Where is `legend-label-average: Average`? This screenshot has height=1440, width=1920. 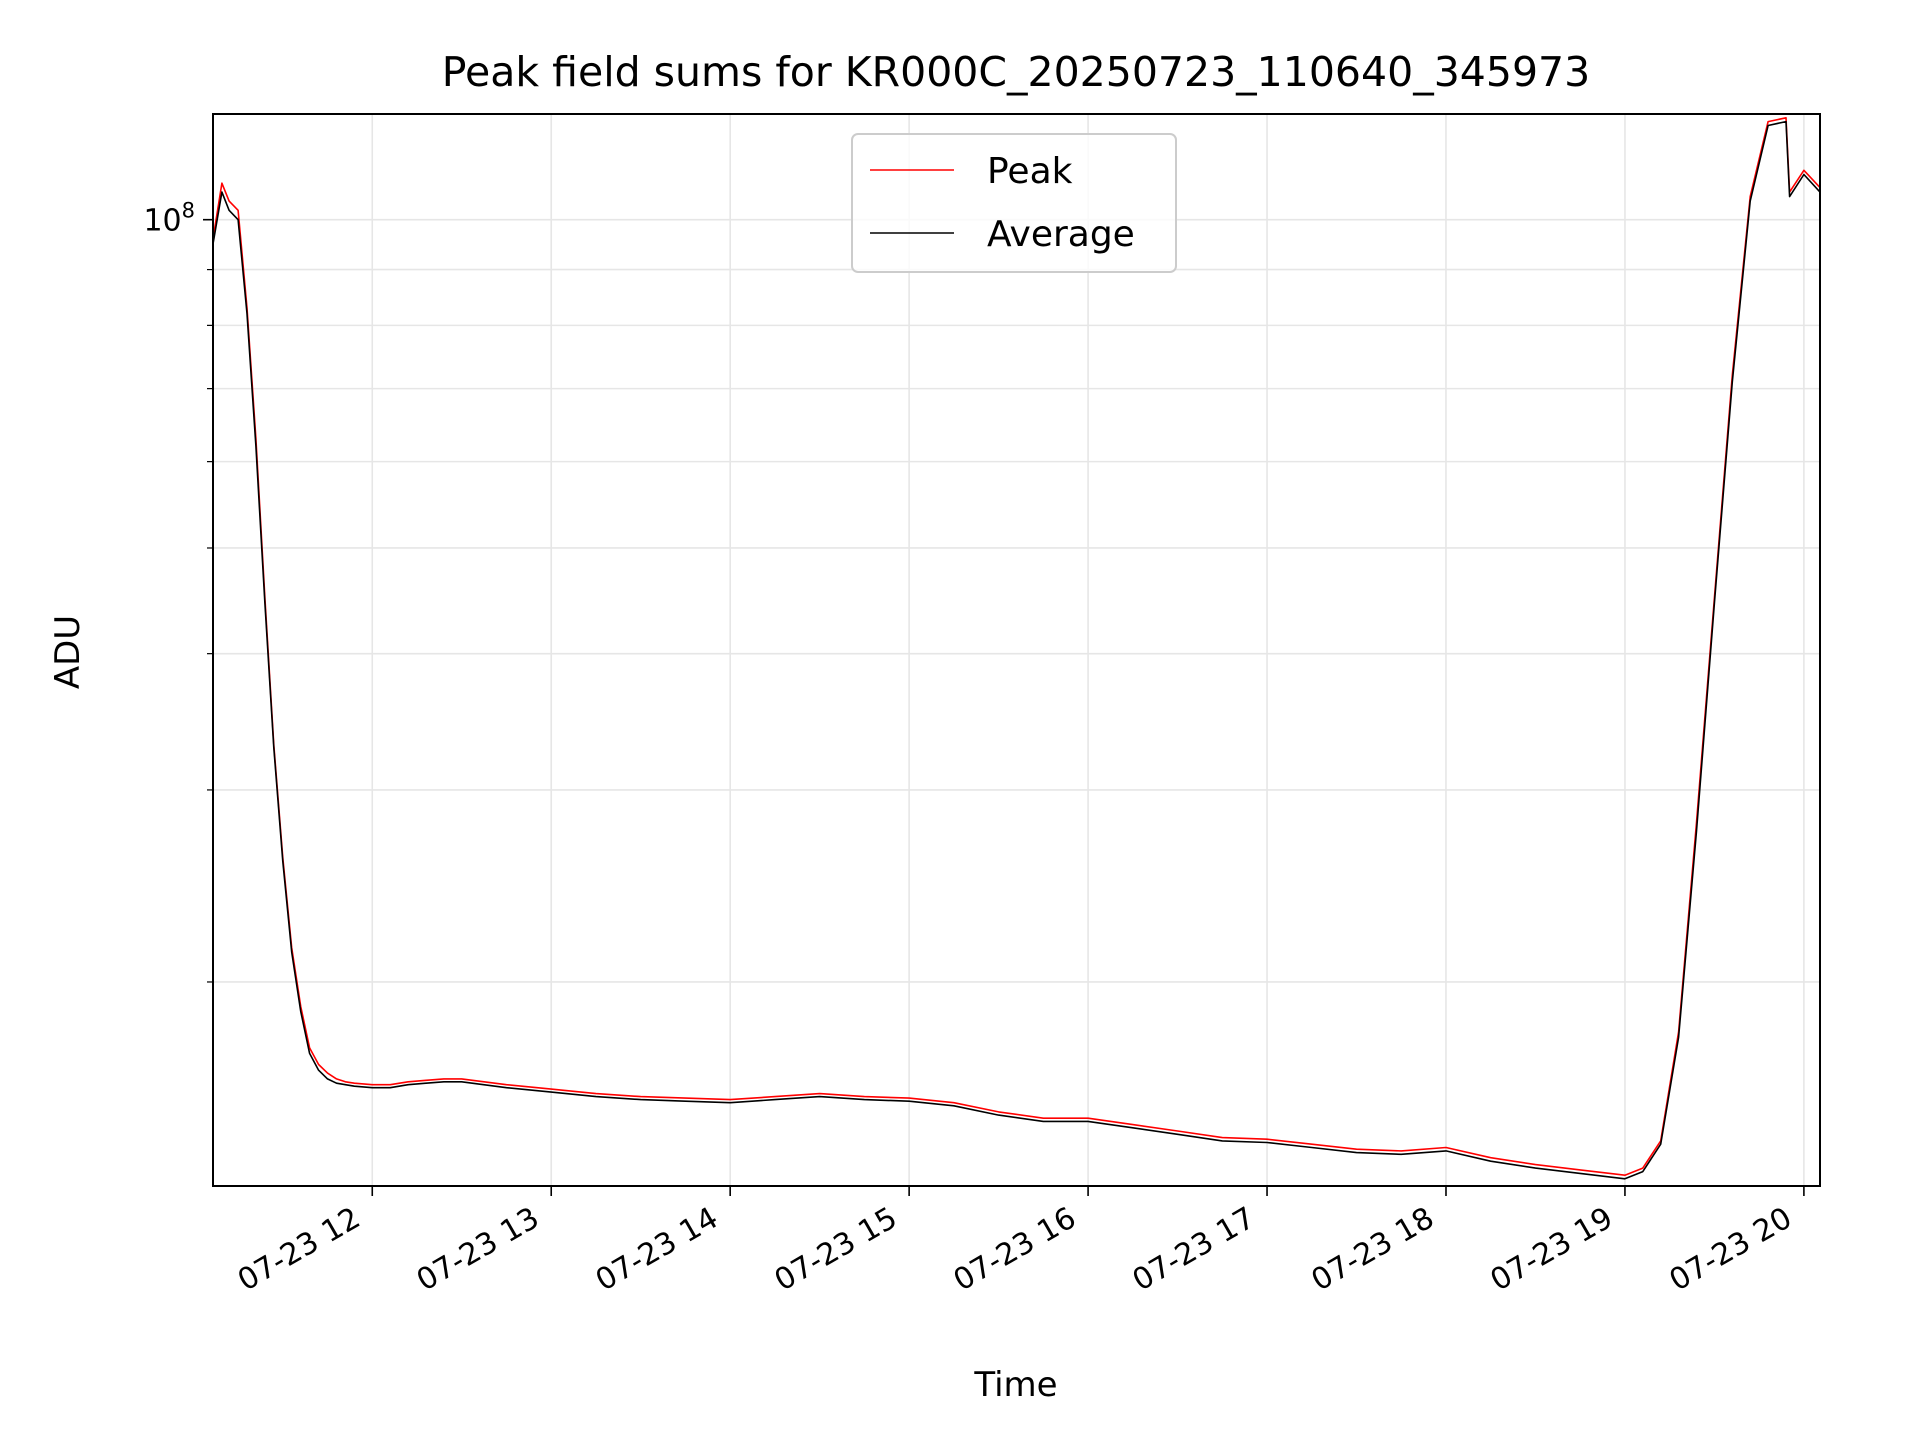 legend-label-average: Average is located at coordinates (1061, 234).